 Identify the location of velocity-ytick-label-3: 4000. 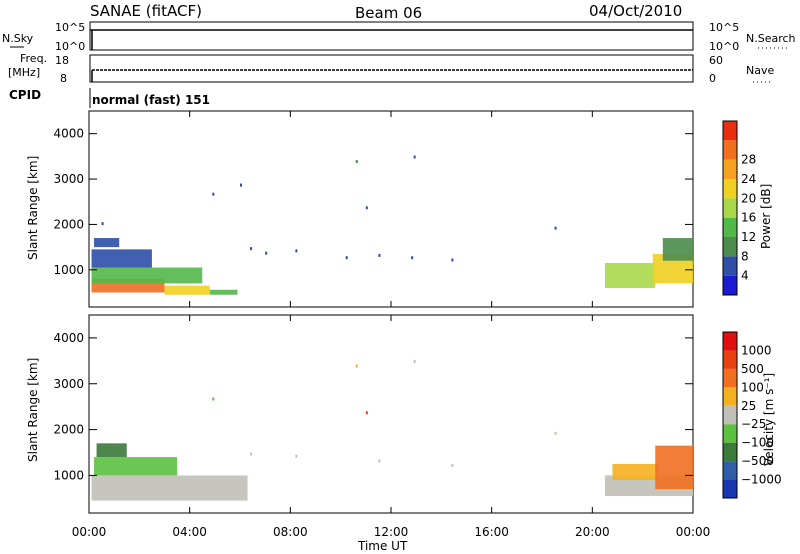
(68, 338).